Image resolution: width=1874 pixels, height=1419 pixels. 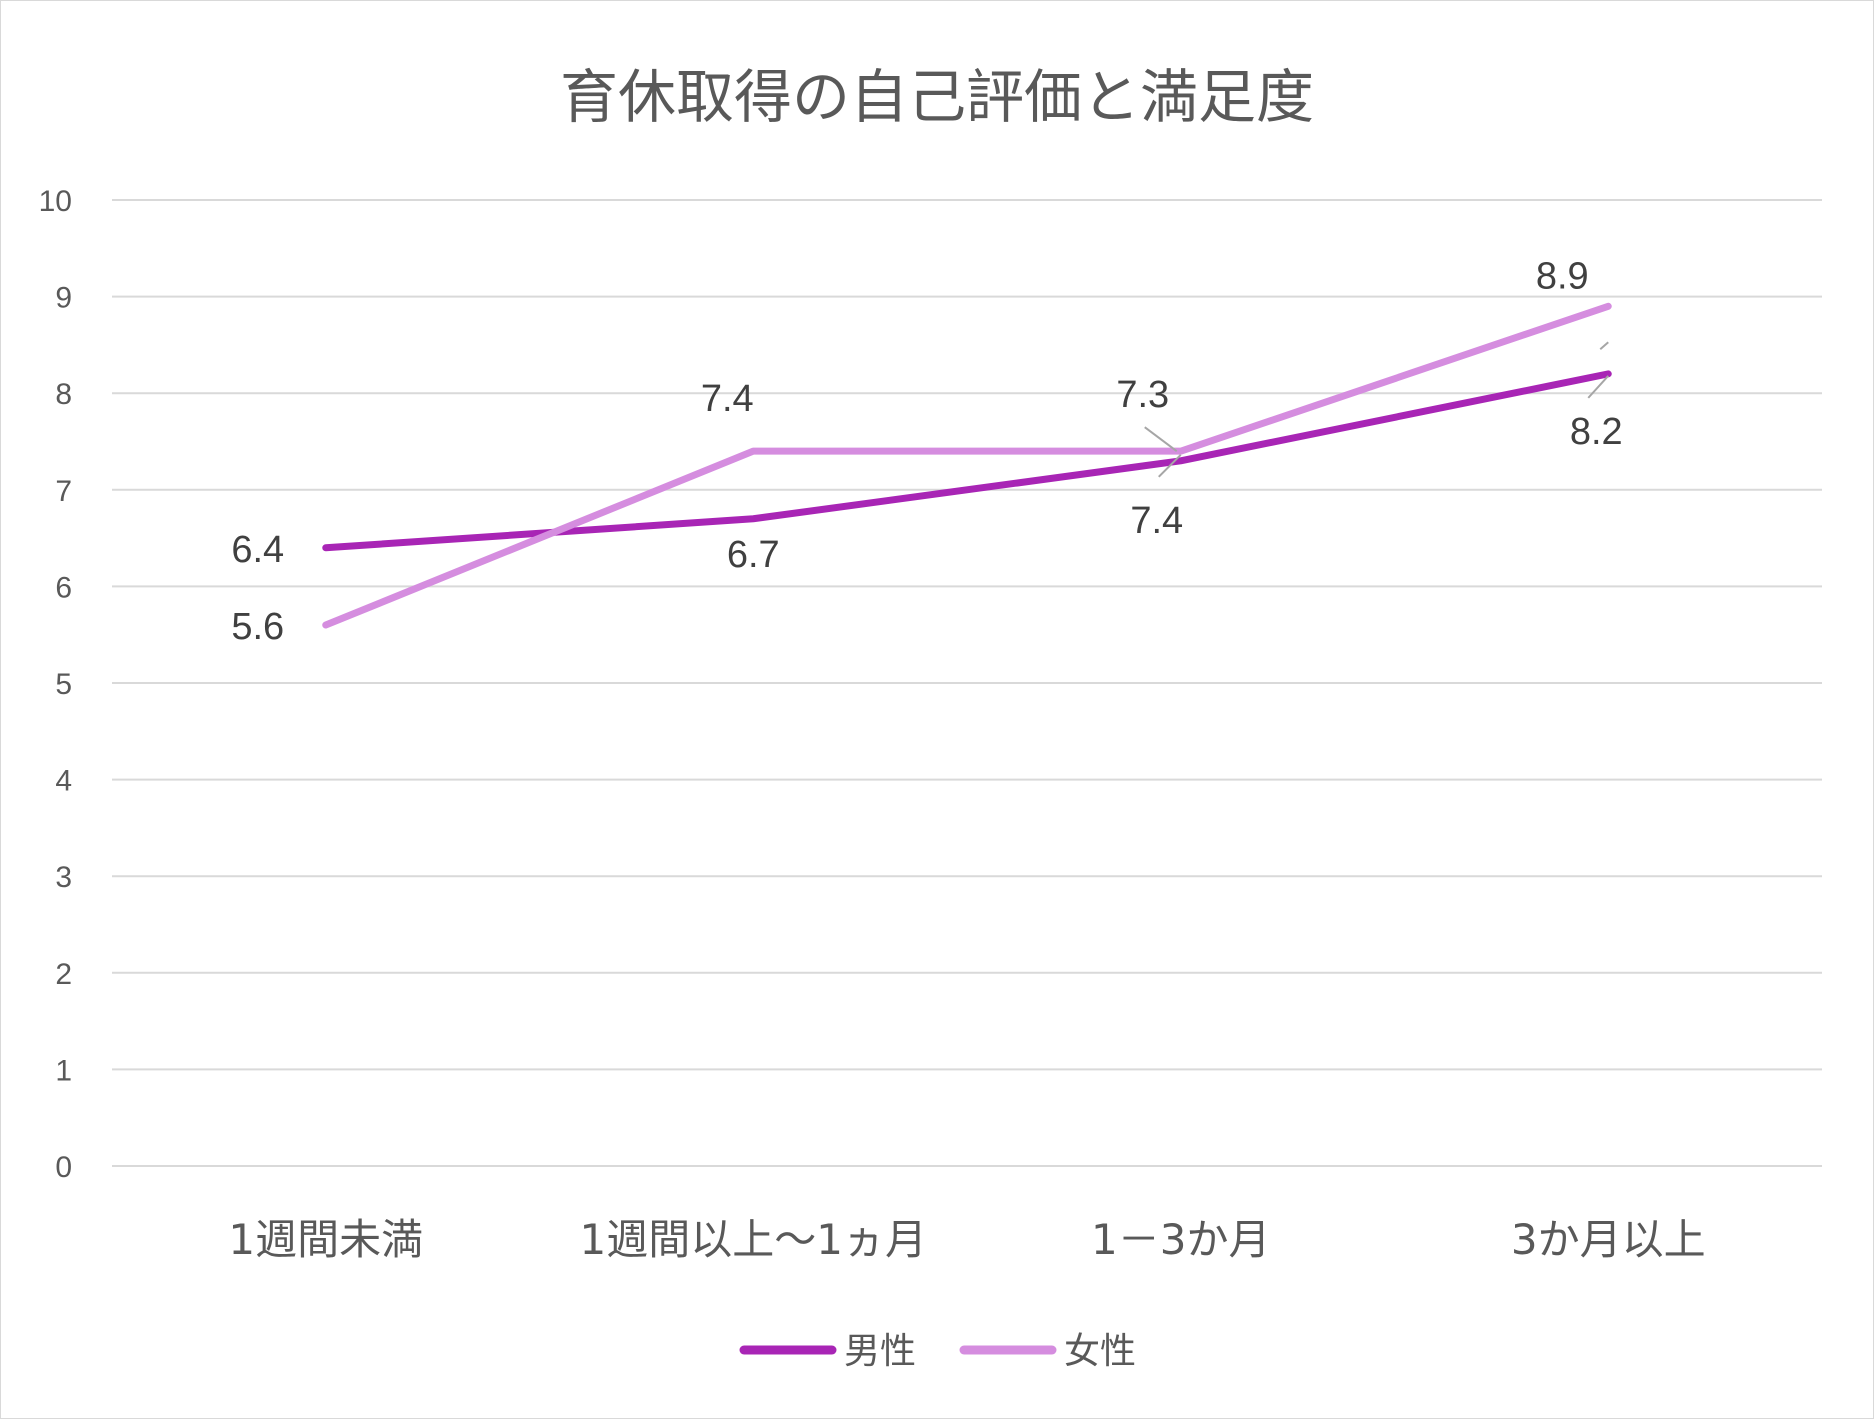 What do you see at coordinates (1142, 395) in the screenshot?
I see `data-label: 7.3` at bounding box center [1142, 395].